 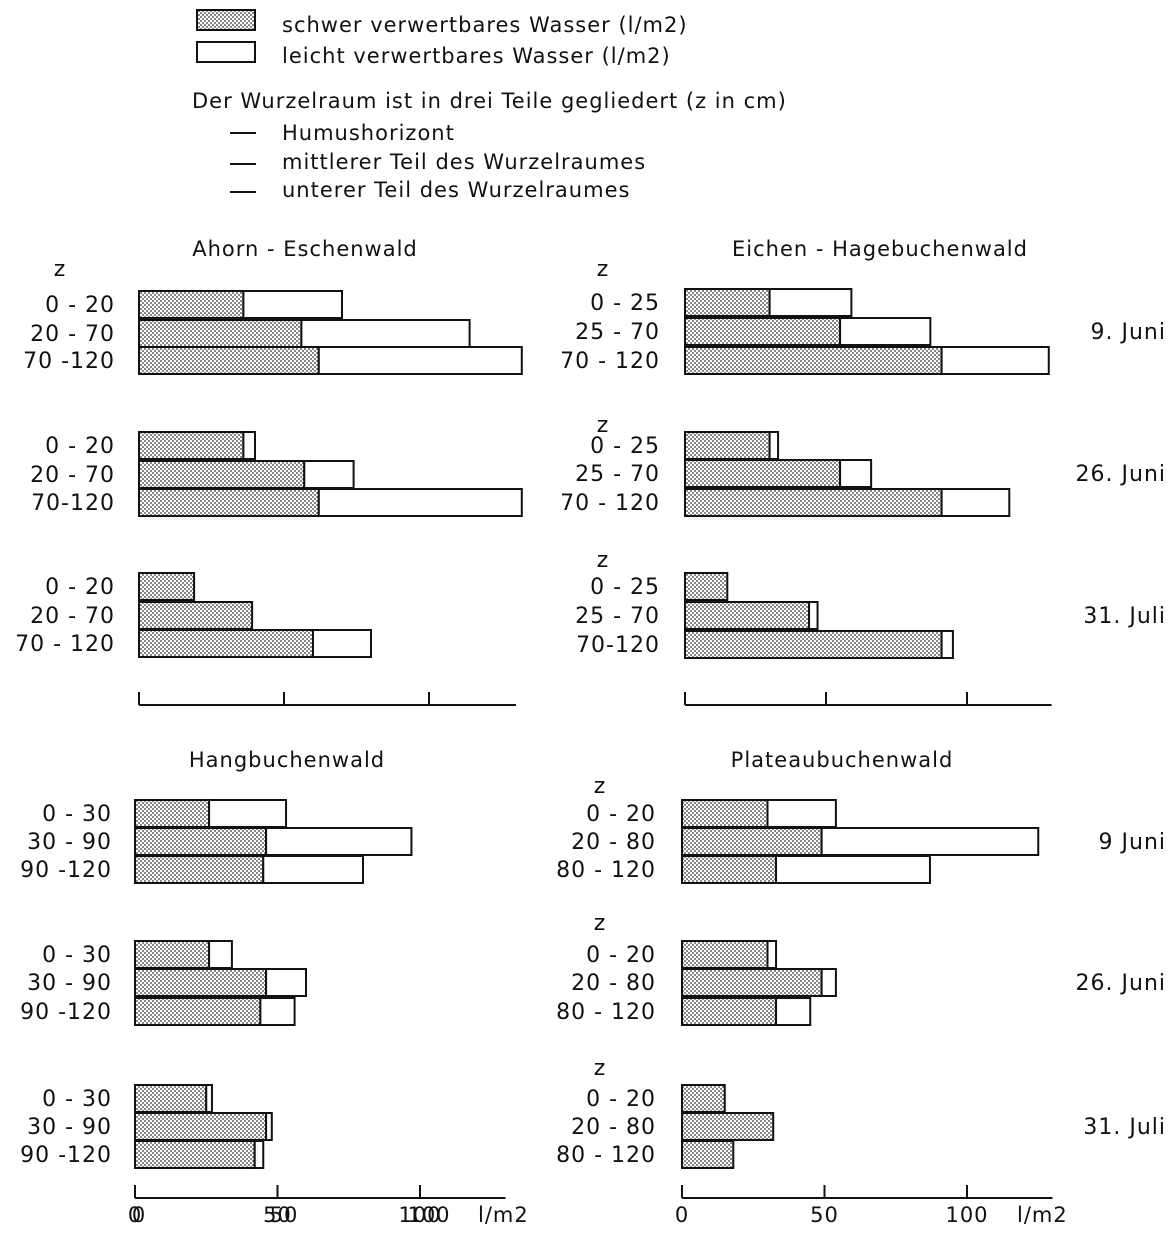 I want to click on depth-group: z 0 - 20 20 - 80 80 - 120 31. Juli, so click(x=861, y=1112).